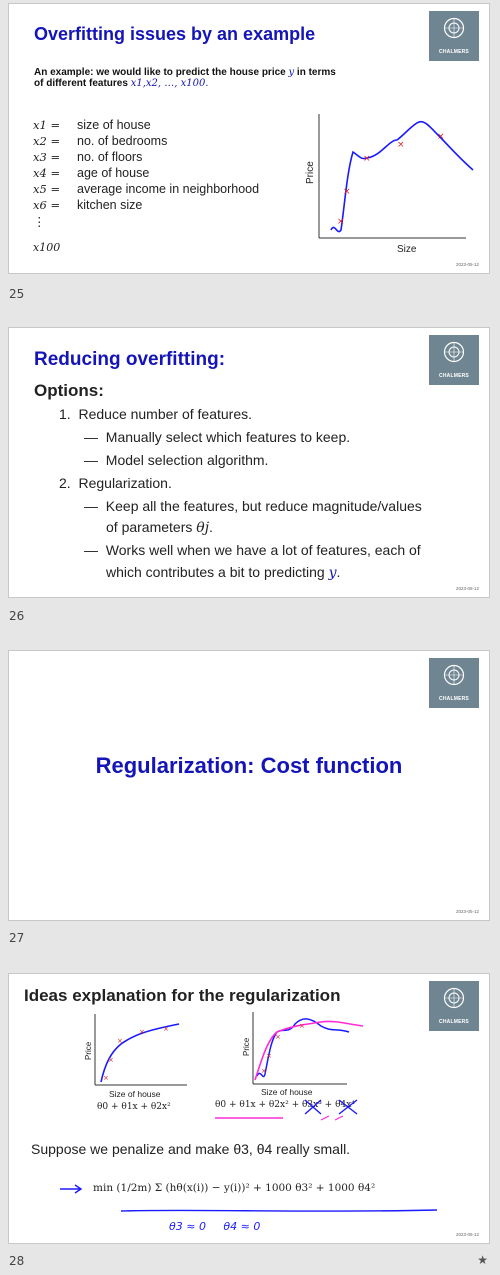 Image resolution: width=500 pixels, height=1275 pixels. I want to click on star-icon: ★, so click(482, 1260).